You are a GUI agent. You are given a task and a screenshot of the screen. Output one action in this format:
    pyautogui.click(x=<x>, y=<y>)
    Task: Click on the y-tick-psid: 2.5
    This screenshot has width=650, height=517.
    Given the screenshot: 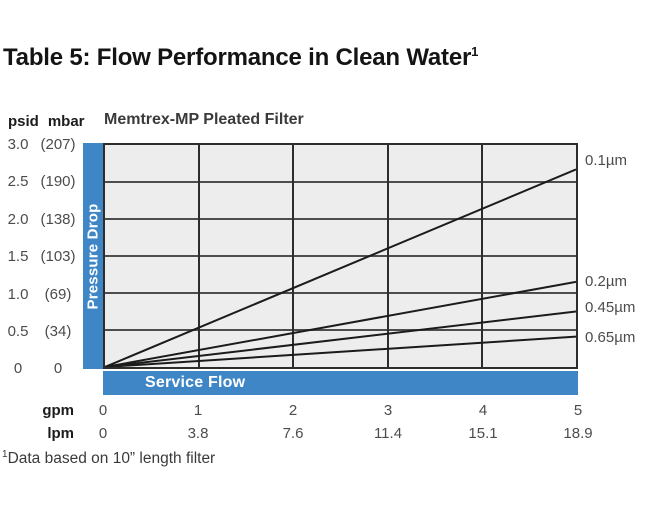 What is the action you would take?
    pyautogui.click(x=18, y=181)
    